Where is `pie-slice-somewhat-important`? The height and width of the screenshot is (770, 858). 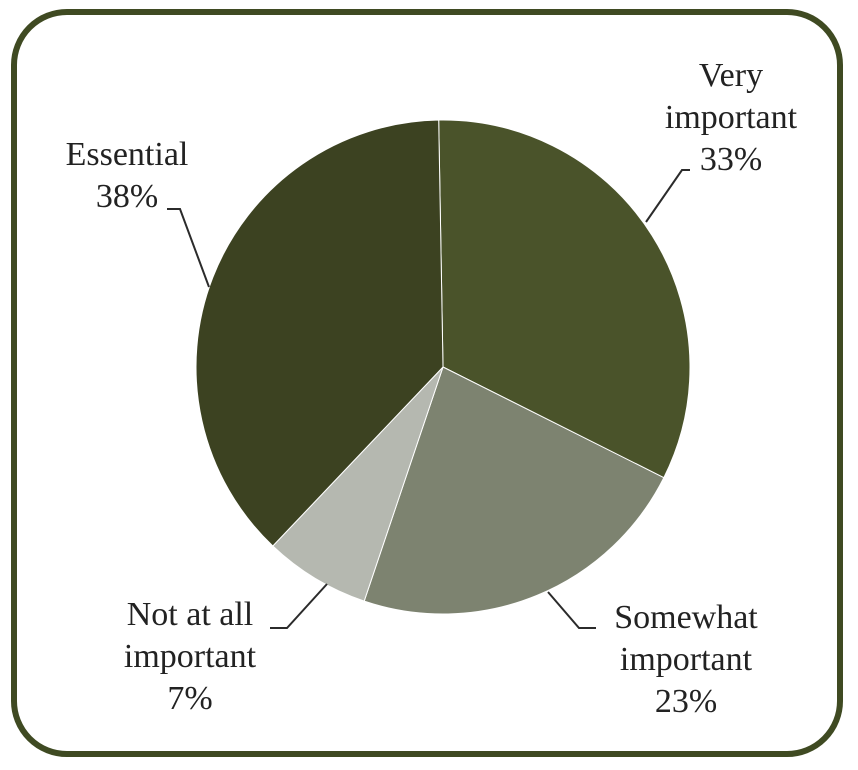 pie-slice-somewhat-important is located at coordinates (514, 490).